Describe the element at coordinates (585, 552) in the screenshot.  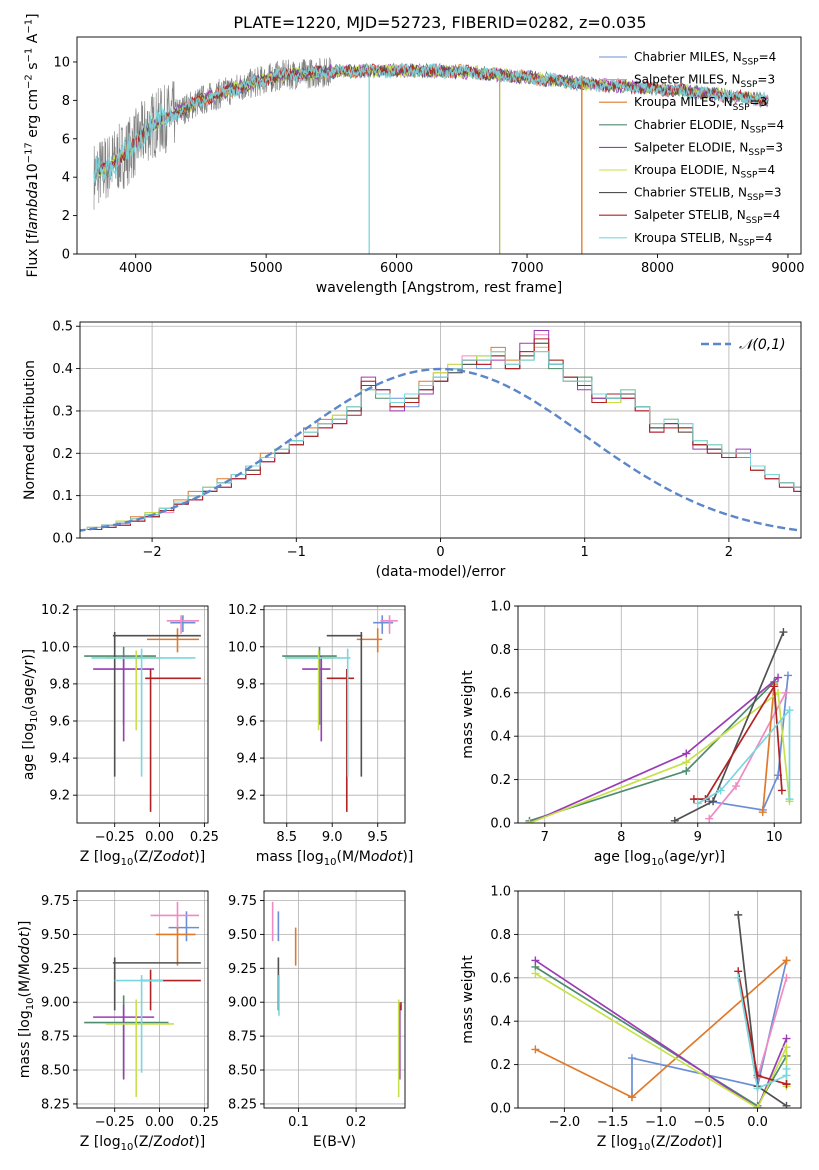
I see `x-tick-label: 1` at that location.